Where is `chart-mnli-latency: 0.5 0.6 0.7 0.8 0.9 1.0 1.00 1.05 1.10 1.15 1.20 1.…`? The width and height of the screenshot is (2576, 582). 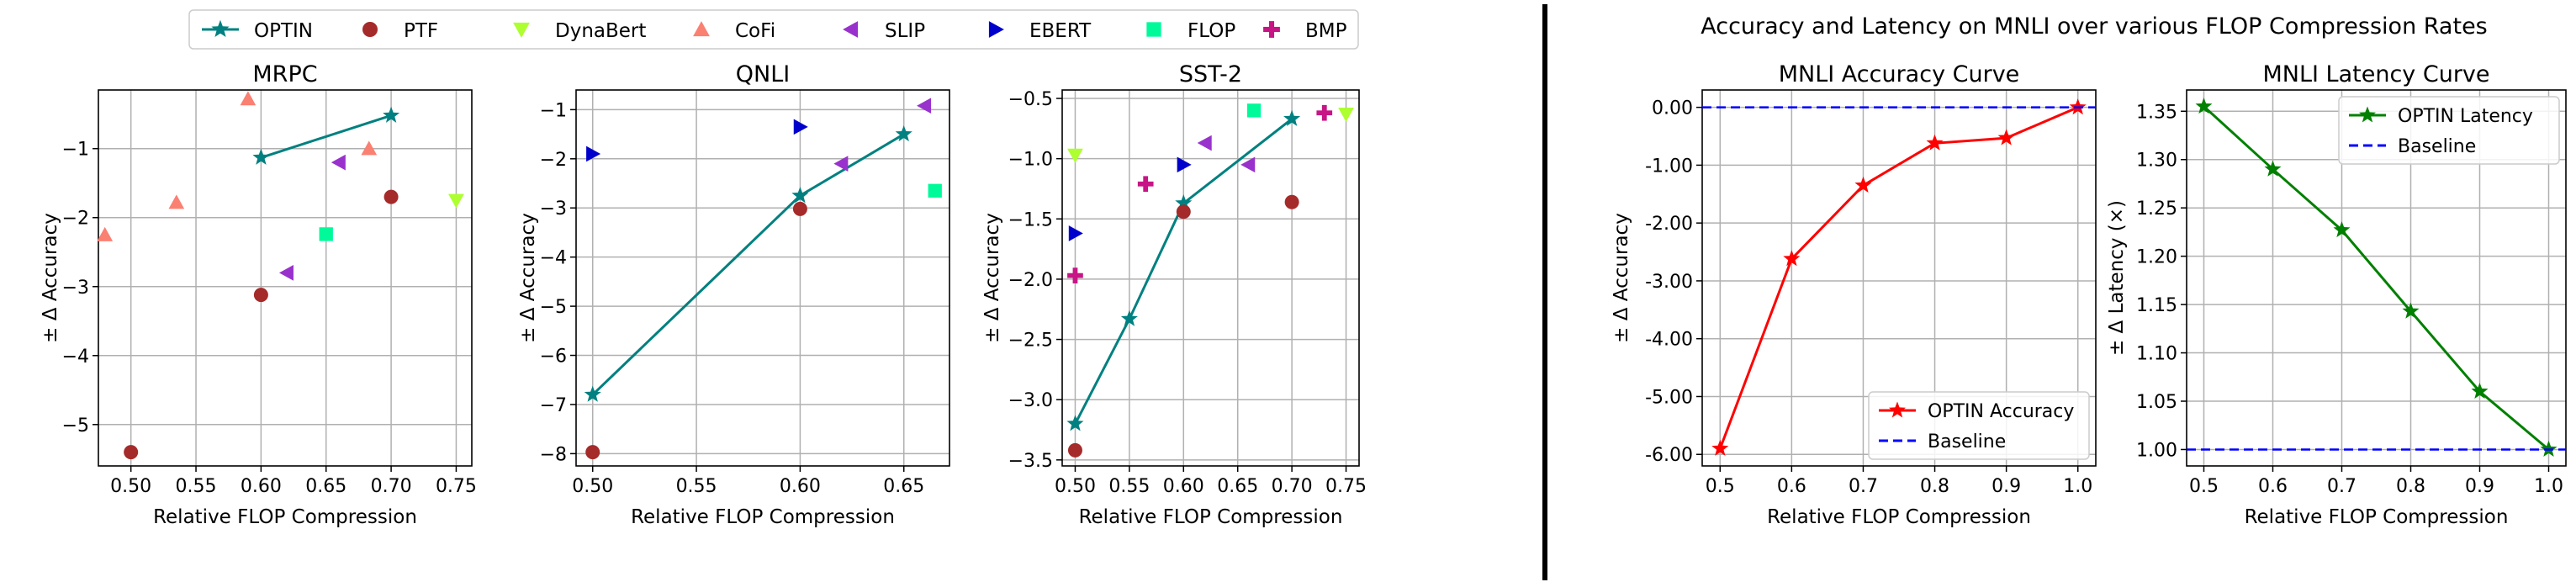 chart-mnli-latency: 0.5 0.6 0.7 0.8 0.9 1.0 1.00 1.05 1.10 1.15 1.20 1.… is located at coordinates (2336, 294).